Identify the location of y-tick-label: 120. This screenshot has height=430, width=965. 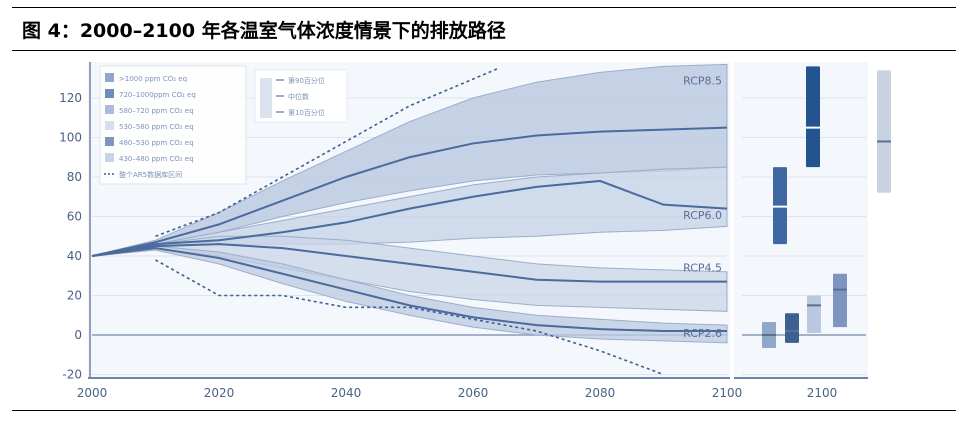
(70, 98).